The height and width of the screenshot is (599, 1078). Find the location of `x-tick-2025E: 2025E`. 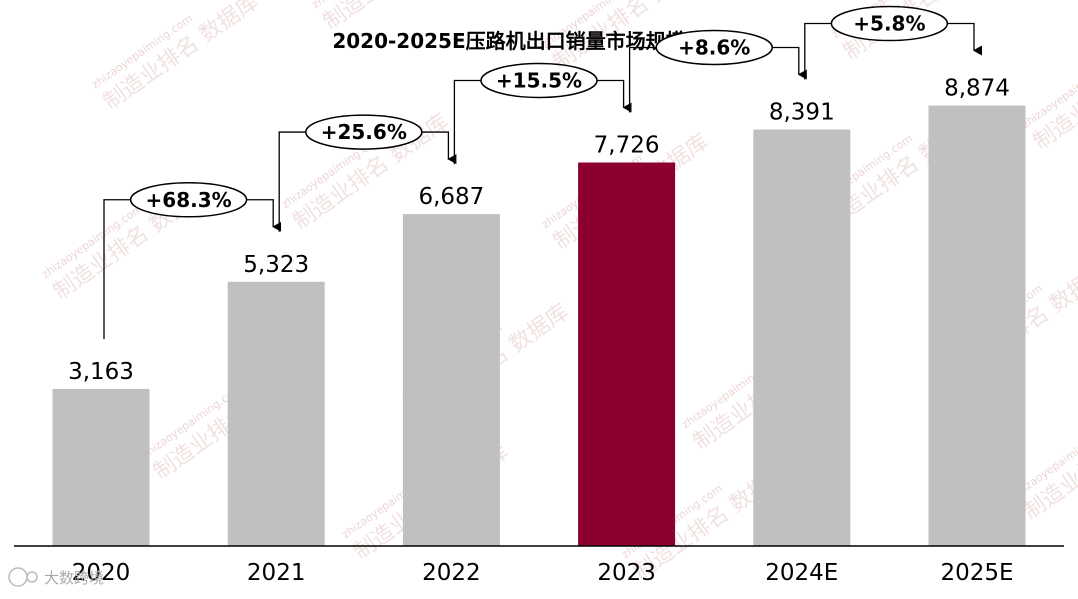

x-tick-2025E: 2025E is located at coordinates (976, 573).